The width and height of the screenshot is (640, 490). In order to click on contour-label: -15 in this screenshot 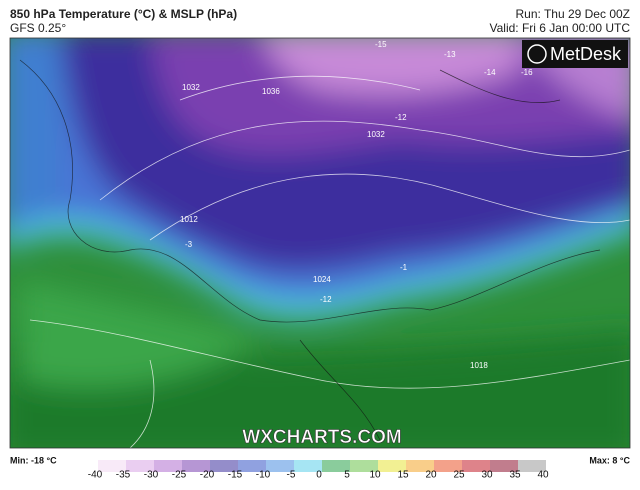, I will do `click(381, 44)`.